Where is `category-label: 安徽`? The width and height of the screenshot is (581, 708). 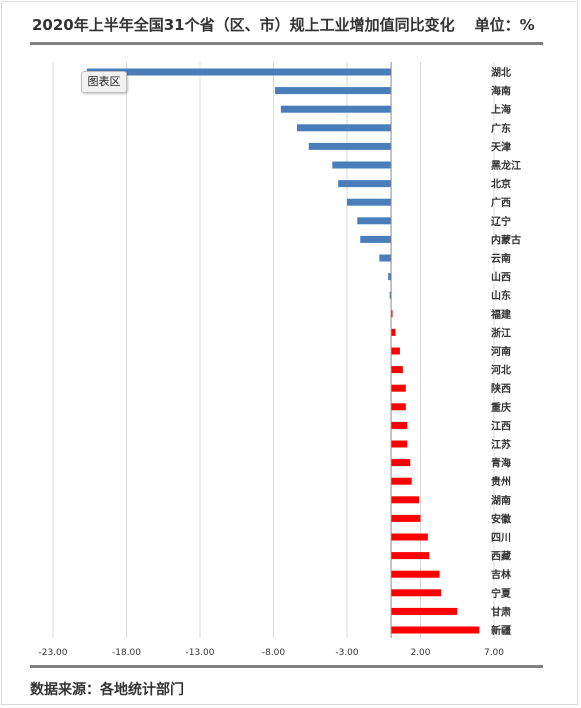
category-label: 安徽 is located at coordinates (501, 518).